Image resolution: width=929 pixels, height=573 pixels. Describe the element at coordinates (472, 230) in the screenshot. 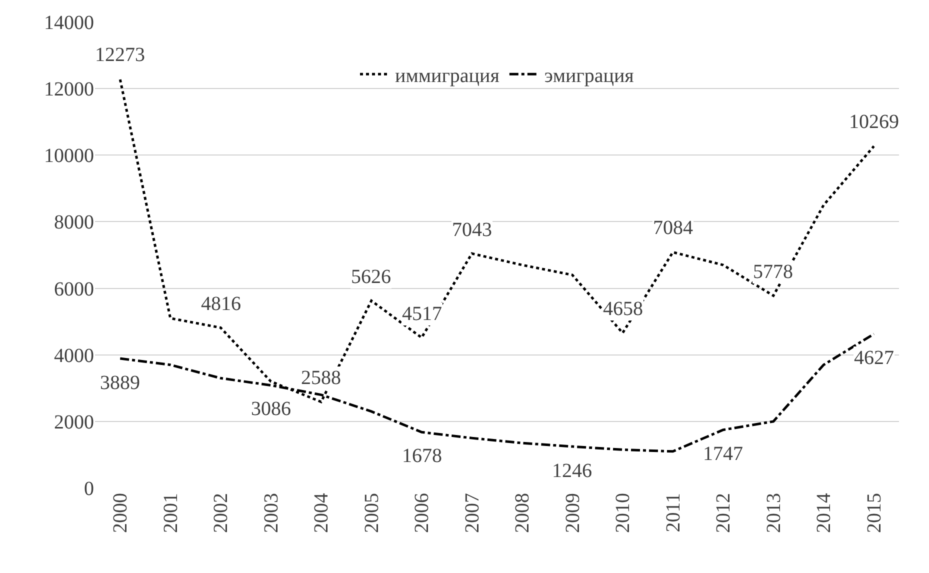

I see `data-label: 7043` at that location.